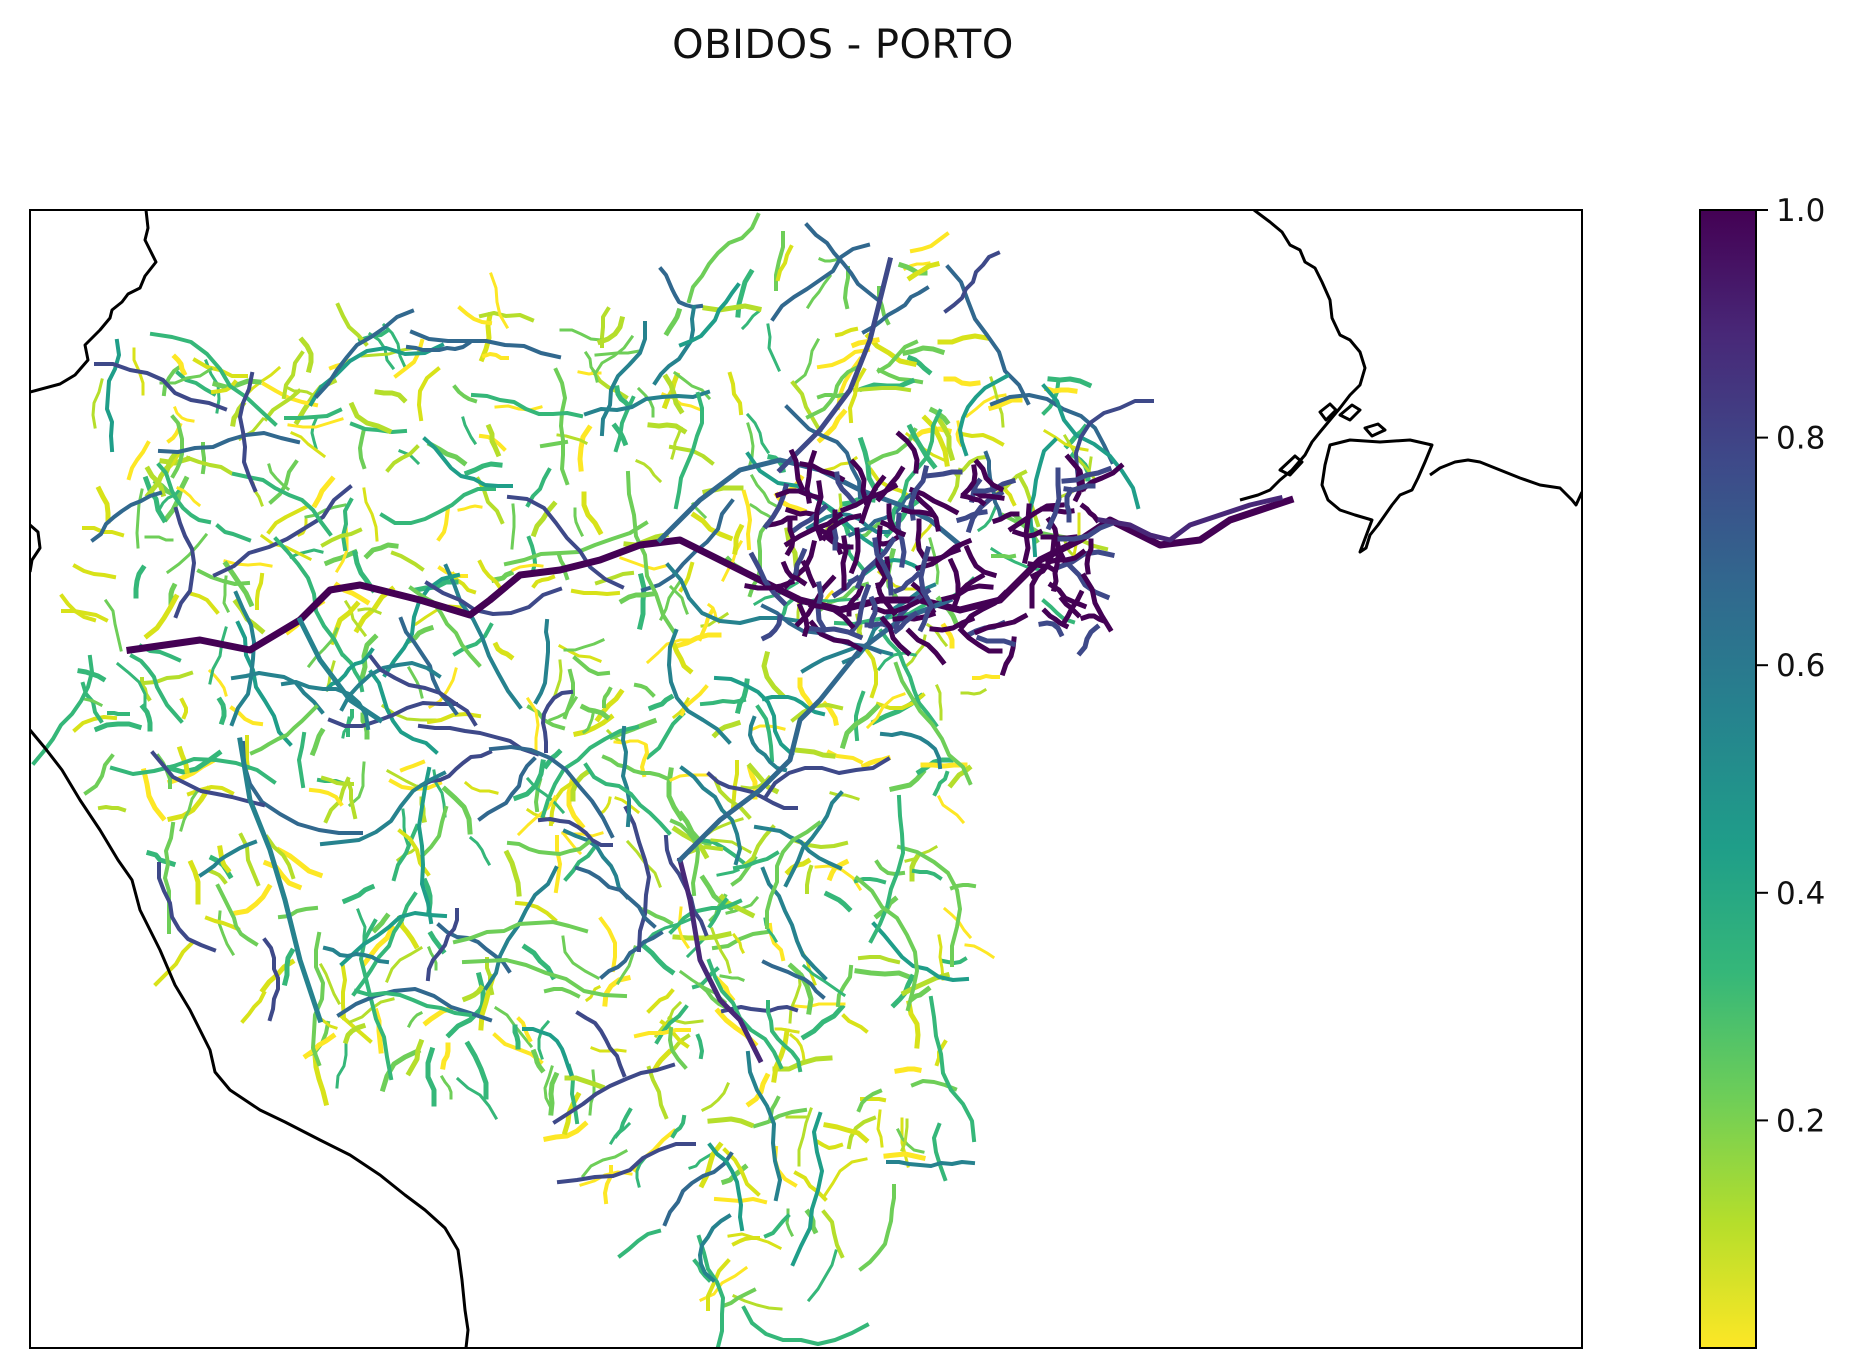  I want to click on colorbar-tick-label: 0.4, so click(1800, 894).